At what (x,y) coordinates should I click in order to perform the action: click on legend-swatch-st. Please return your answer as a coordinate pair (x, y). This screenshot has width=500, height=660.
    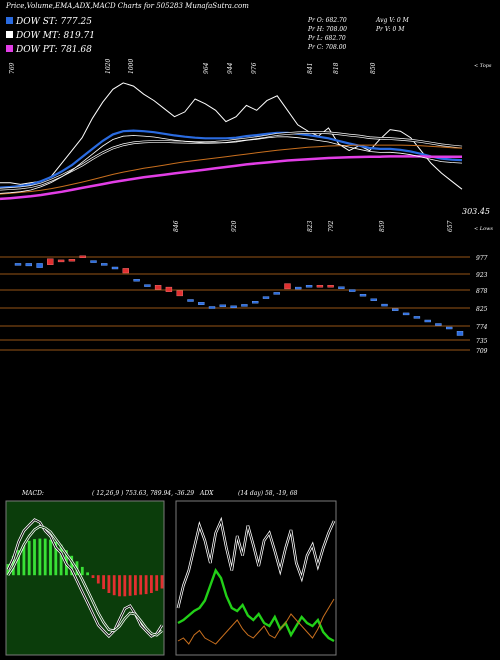
    Looking at the image, I should click on (9, 20).